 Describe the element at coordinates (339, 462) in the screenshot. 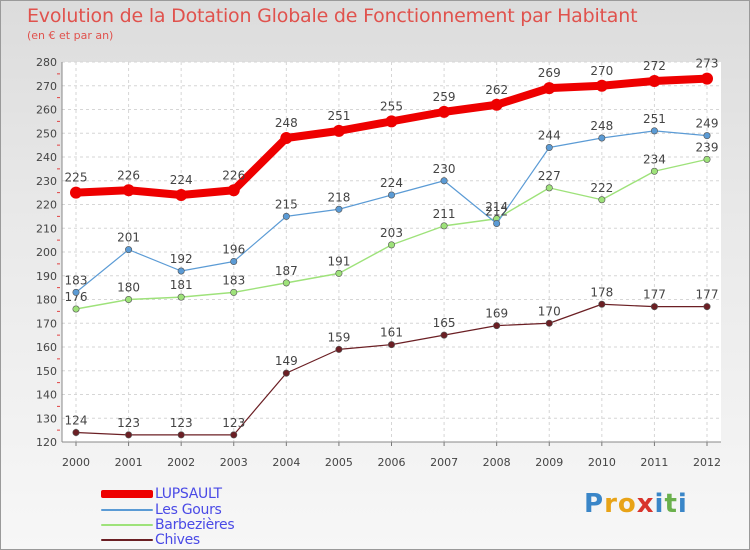

I see `x-tick-label: 2005` at that location.